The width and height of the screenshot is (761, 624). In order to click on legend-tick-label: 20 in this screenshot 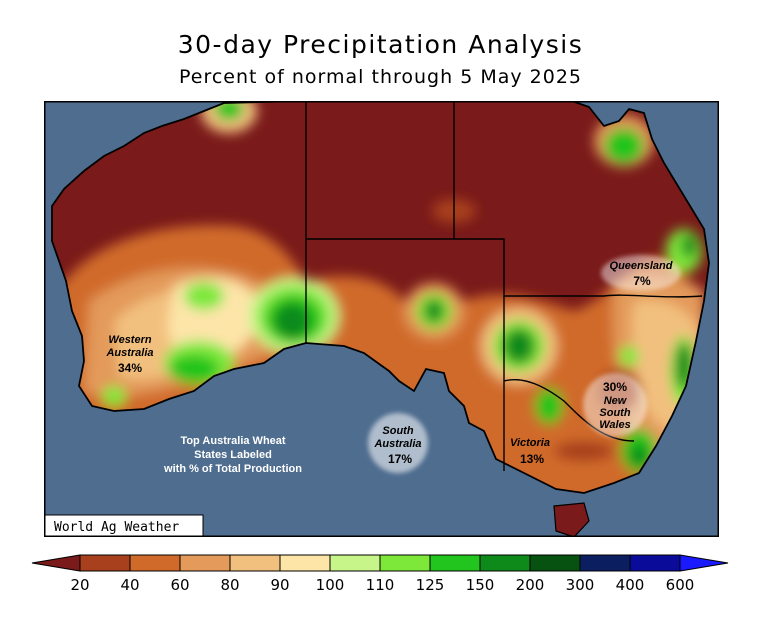, I will do `click(79, 585)`.